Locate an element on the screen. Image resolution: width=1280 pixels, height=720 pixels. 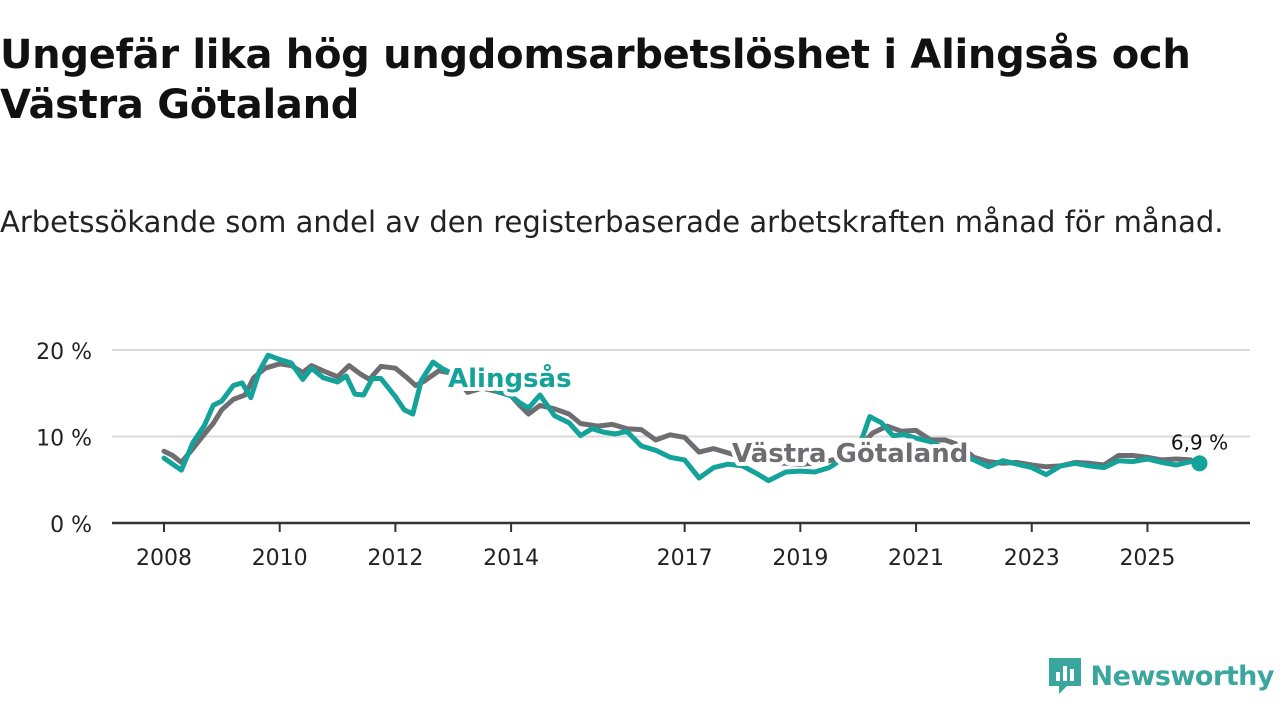
x-tick-label: 2025 is located at coordinates (1147, 558).